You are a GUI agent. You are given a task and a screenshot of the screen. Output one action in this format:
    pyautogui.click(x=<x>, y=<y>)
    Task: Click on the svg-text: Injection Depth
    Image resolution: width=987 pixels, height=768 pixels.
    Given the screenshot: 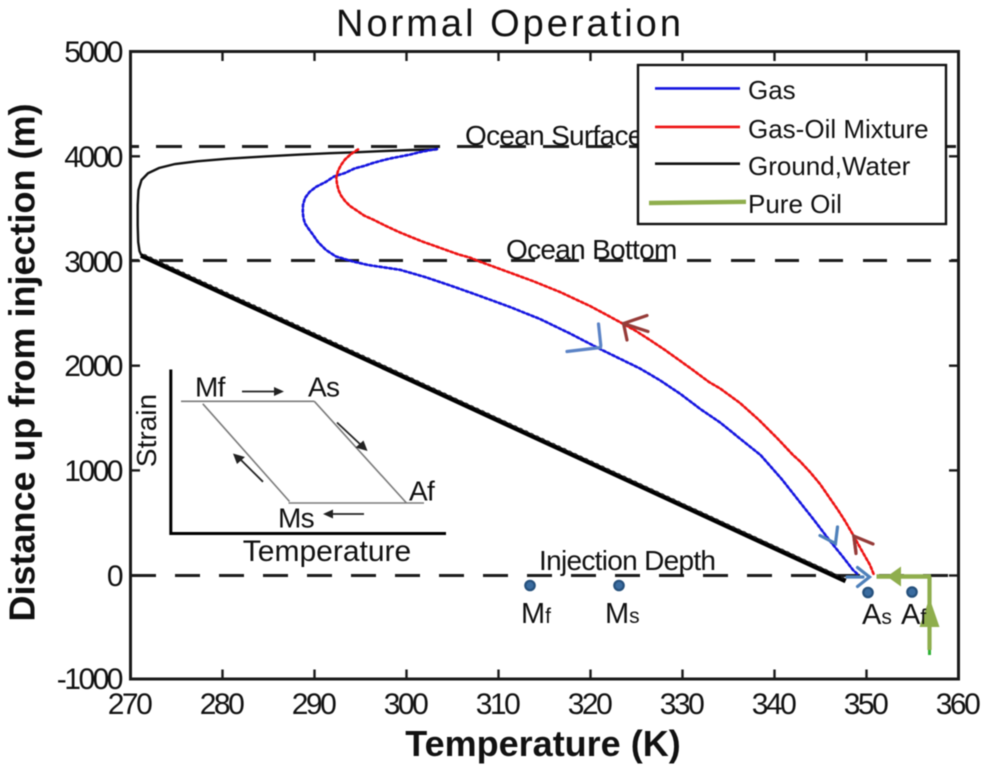 What is the action you would take?
    pyautogui.click(x=627, y=560)
    